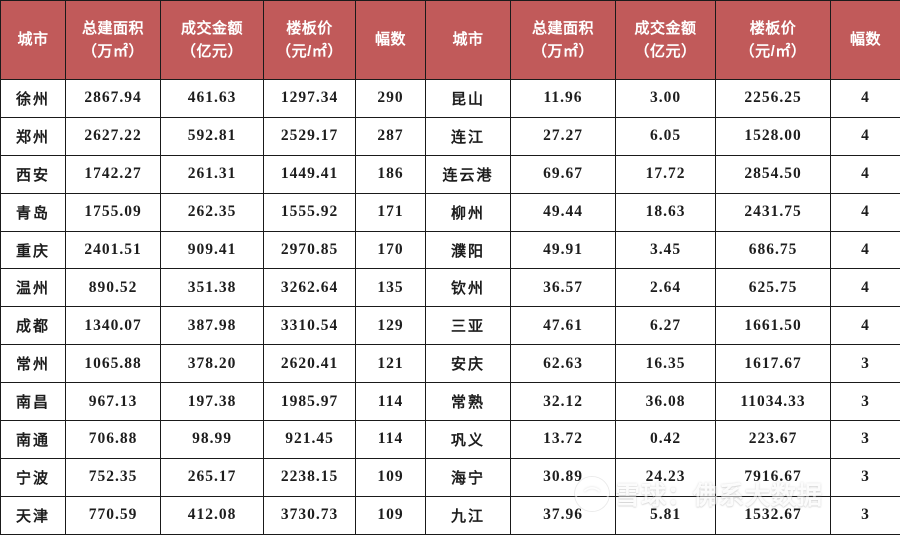  What do you see at coordinates (310, 174) in the screenshot?
I see `cell-floor-price-left: 1449.41` at bounding box center [310, 174].